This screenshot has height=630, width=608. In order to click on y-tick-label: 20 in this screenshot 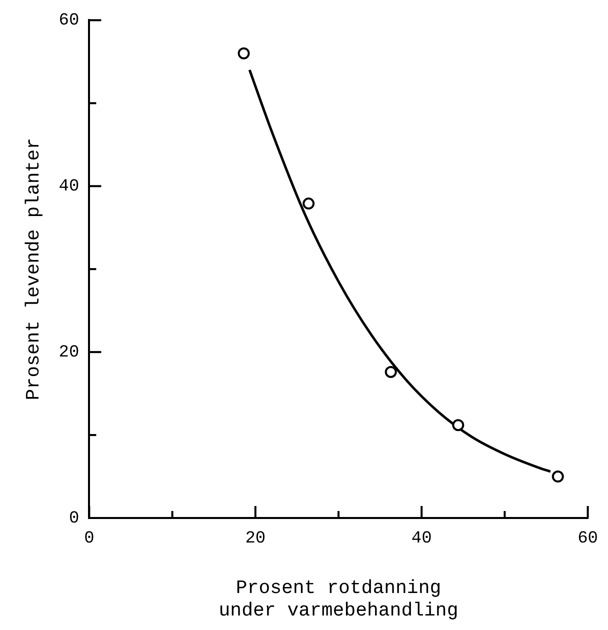, I will do `click(69, 353)`.